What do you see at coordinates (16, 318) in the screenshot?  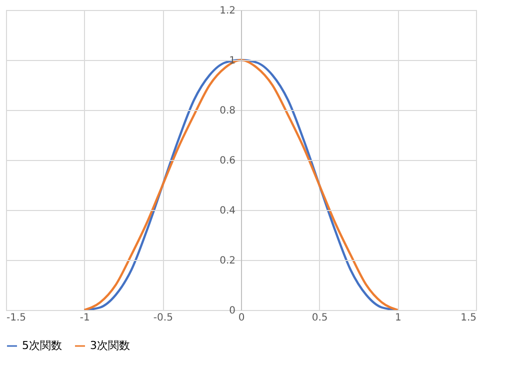 I see `x-tick-label: -1.5` at bounding box center [16, 318].